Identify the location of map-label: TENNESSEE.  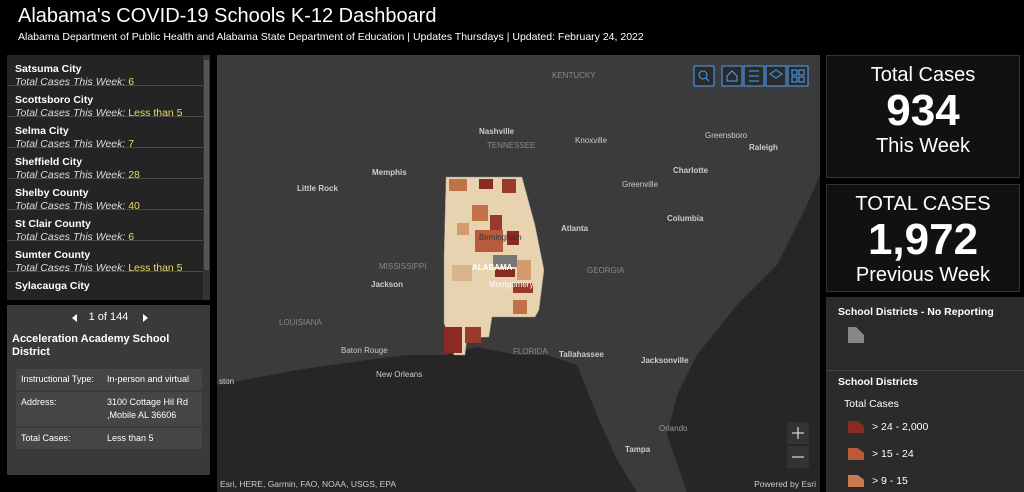
(511, 145).